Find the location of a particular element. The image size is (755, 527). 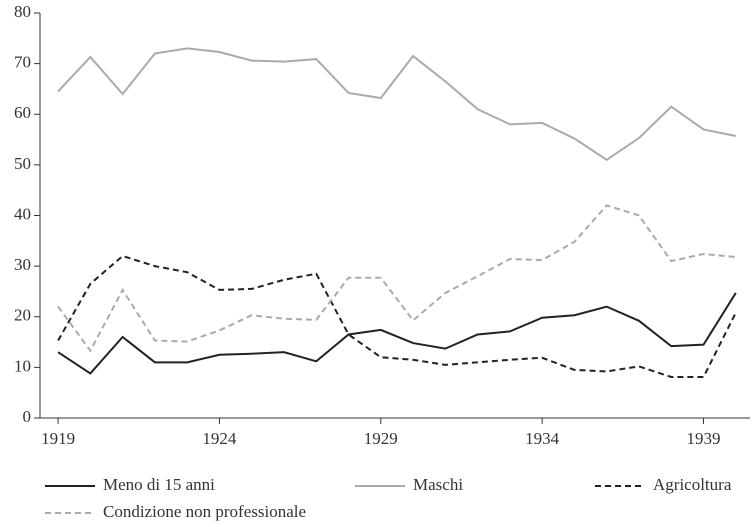

x-tick-label: 1934 is located at coordinates (542, 438).